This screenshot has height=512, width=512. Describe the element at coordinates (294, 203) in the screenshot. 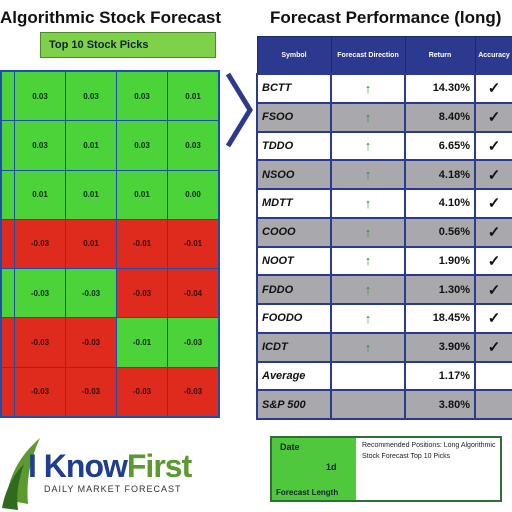

I see `symbol-cell: MDTT` at that location.